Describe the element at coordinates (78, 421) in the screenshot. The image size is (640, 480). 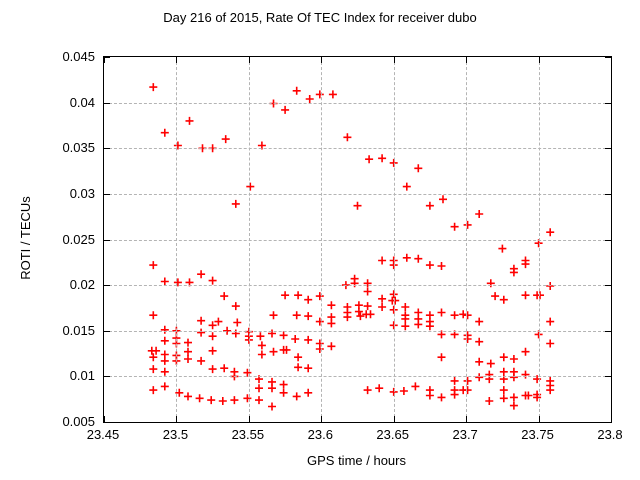
I see `y-tick-label: 0.005` at that location.